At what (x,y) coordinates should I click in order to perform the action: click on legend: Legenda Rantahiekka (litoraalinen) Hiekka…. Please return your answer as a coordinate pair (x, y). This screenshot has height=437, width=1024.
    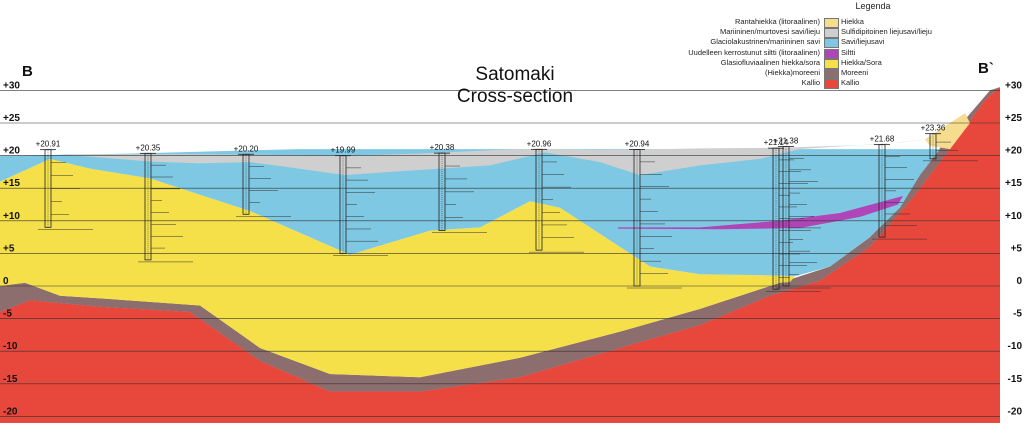
    Looking at the image, I should click on (854, 48).